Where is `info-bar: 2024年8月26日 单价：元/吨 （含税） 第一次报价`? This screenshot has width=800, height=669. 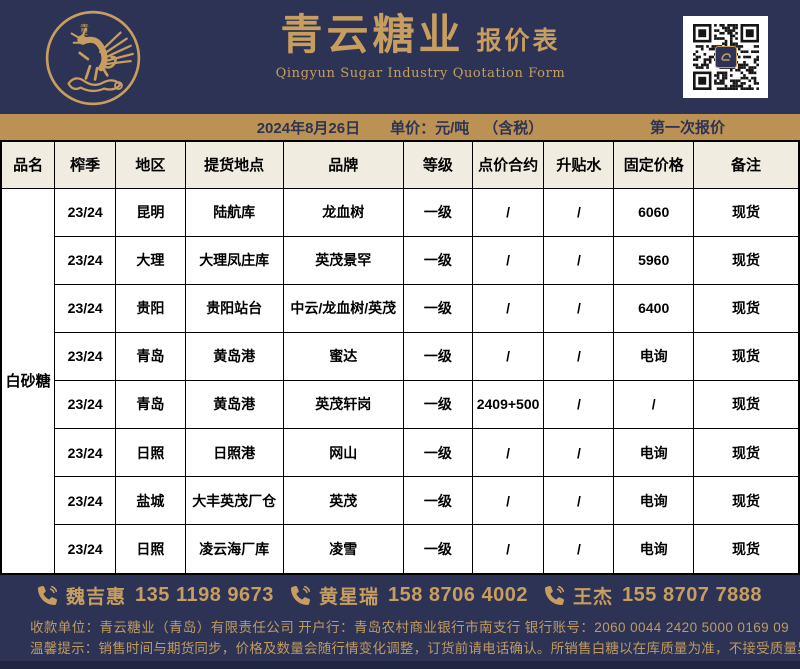 info-bar: 2024年8月26日 单价：元/吨 （含税） 第一次报价 is located at coordinates (400, 127).